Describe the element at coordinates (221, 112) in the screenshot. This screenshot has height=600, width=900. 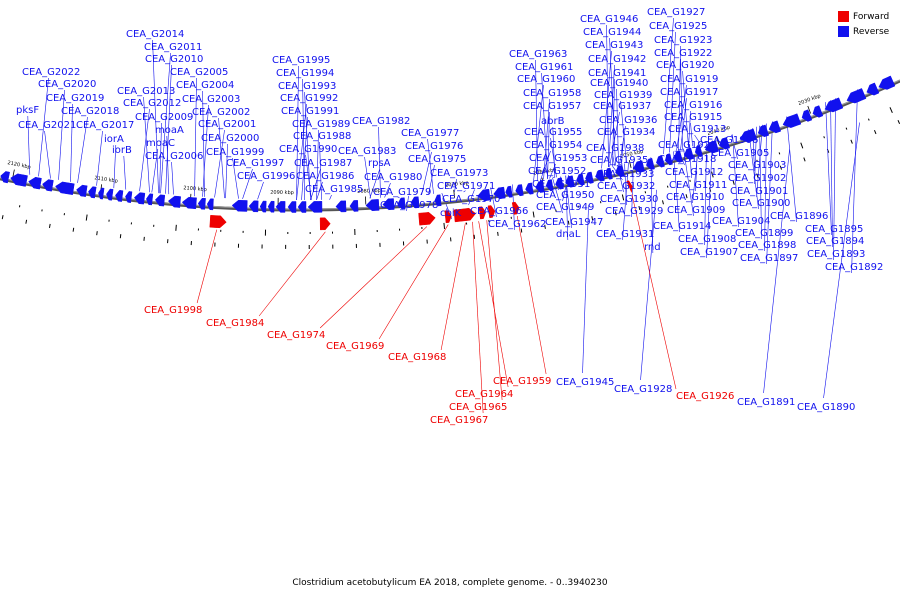
I see `gene-label-reverse: CEA_G2002` at that location.